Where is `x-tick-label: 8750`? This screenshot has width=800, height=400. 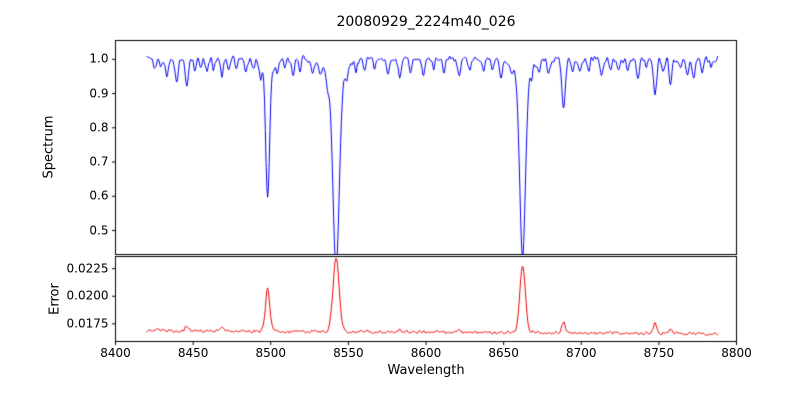 x-tick-label: 8750 is located at coordinates (659, 352).